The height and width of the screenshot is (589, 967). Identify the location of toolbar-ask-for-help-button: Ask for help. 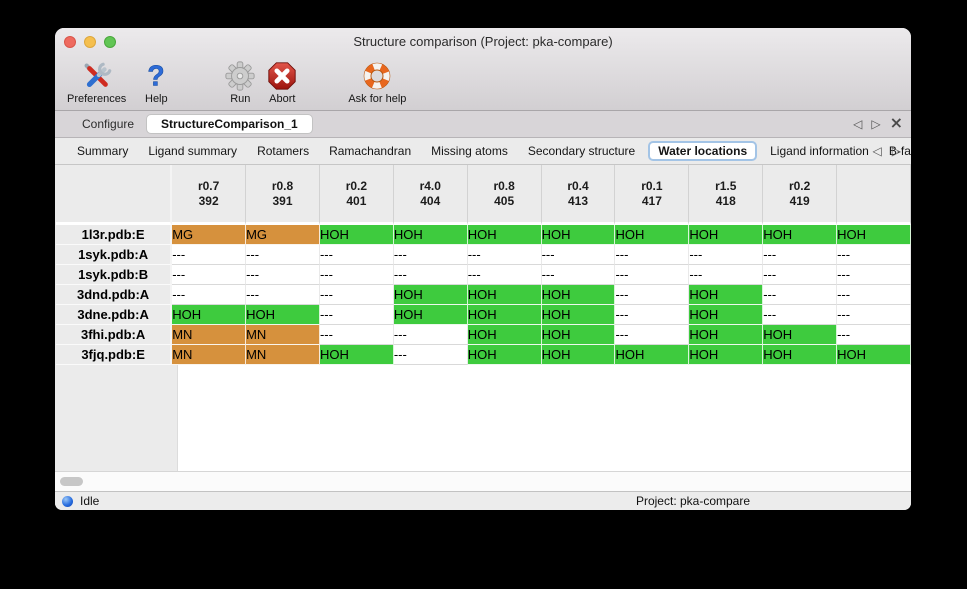
(377, 82).